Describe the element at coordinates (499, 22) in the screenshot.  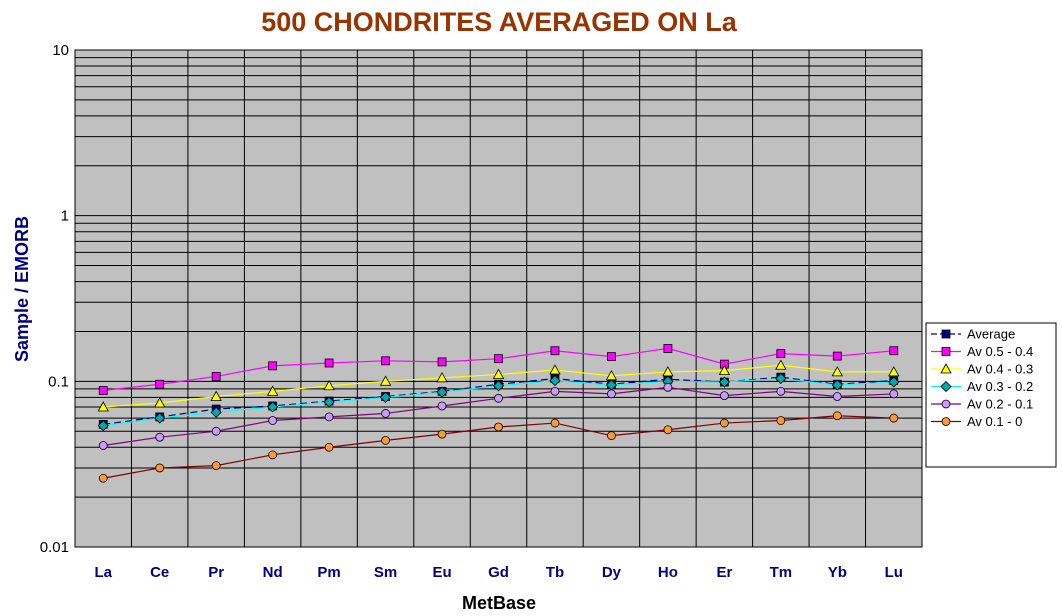
I see `chart-title: 500 CHONDRITES AVERAGED ON La` at that location.